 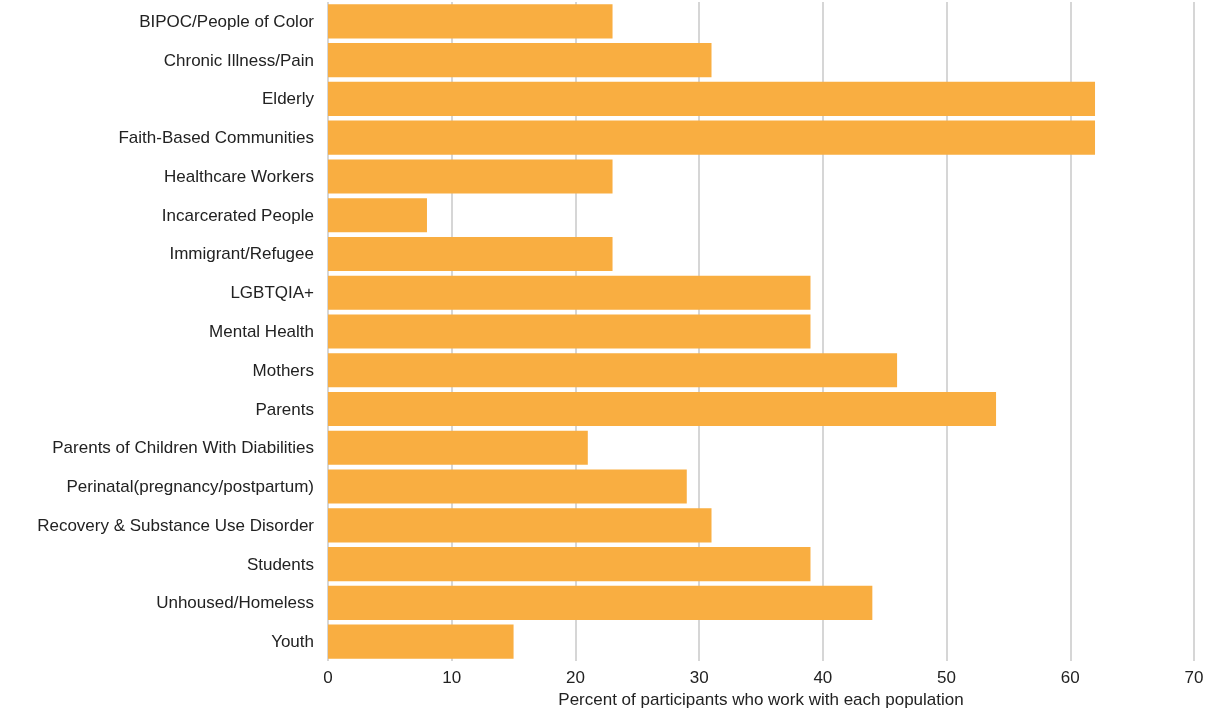 I want to click on x-tick-label: 70, so click(x=1194, y=677).